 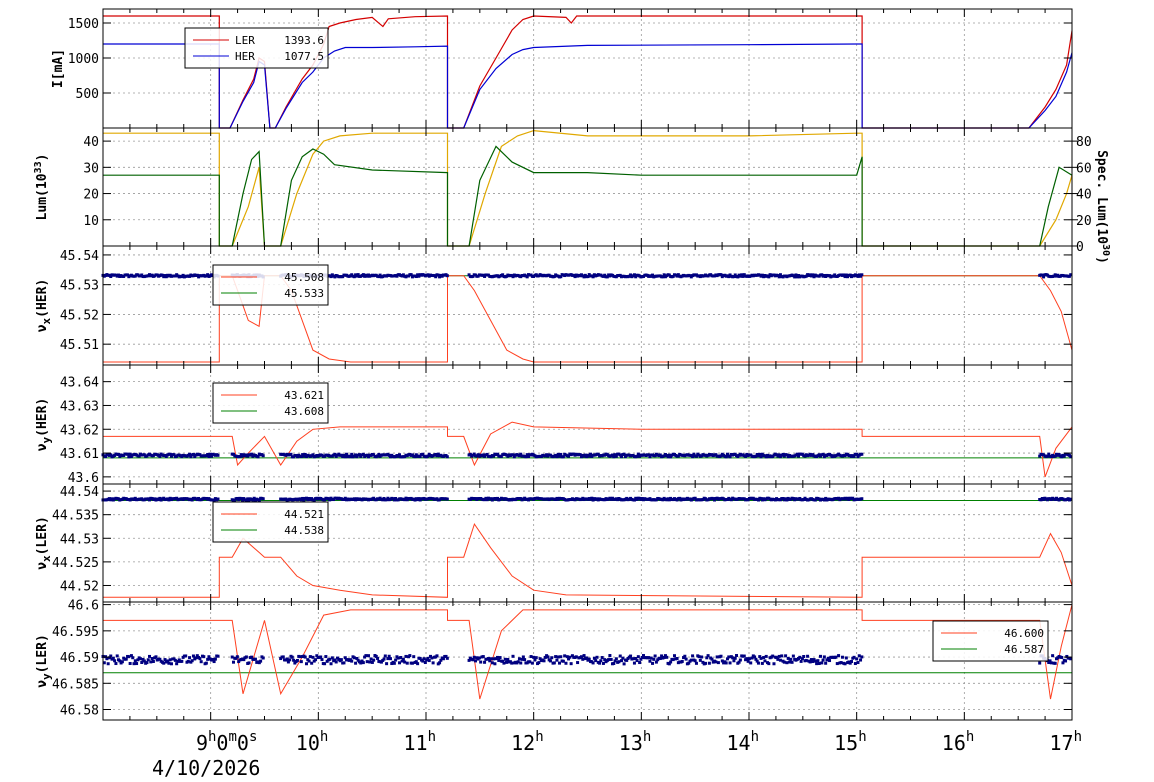 I want to click on panel-nu_x_ler, so click(x=587, y=547).